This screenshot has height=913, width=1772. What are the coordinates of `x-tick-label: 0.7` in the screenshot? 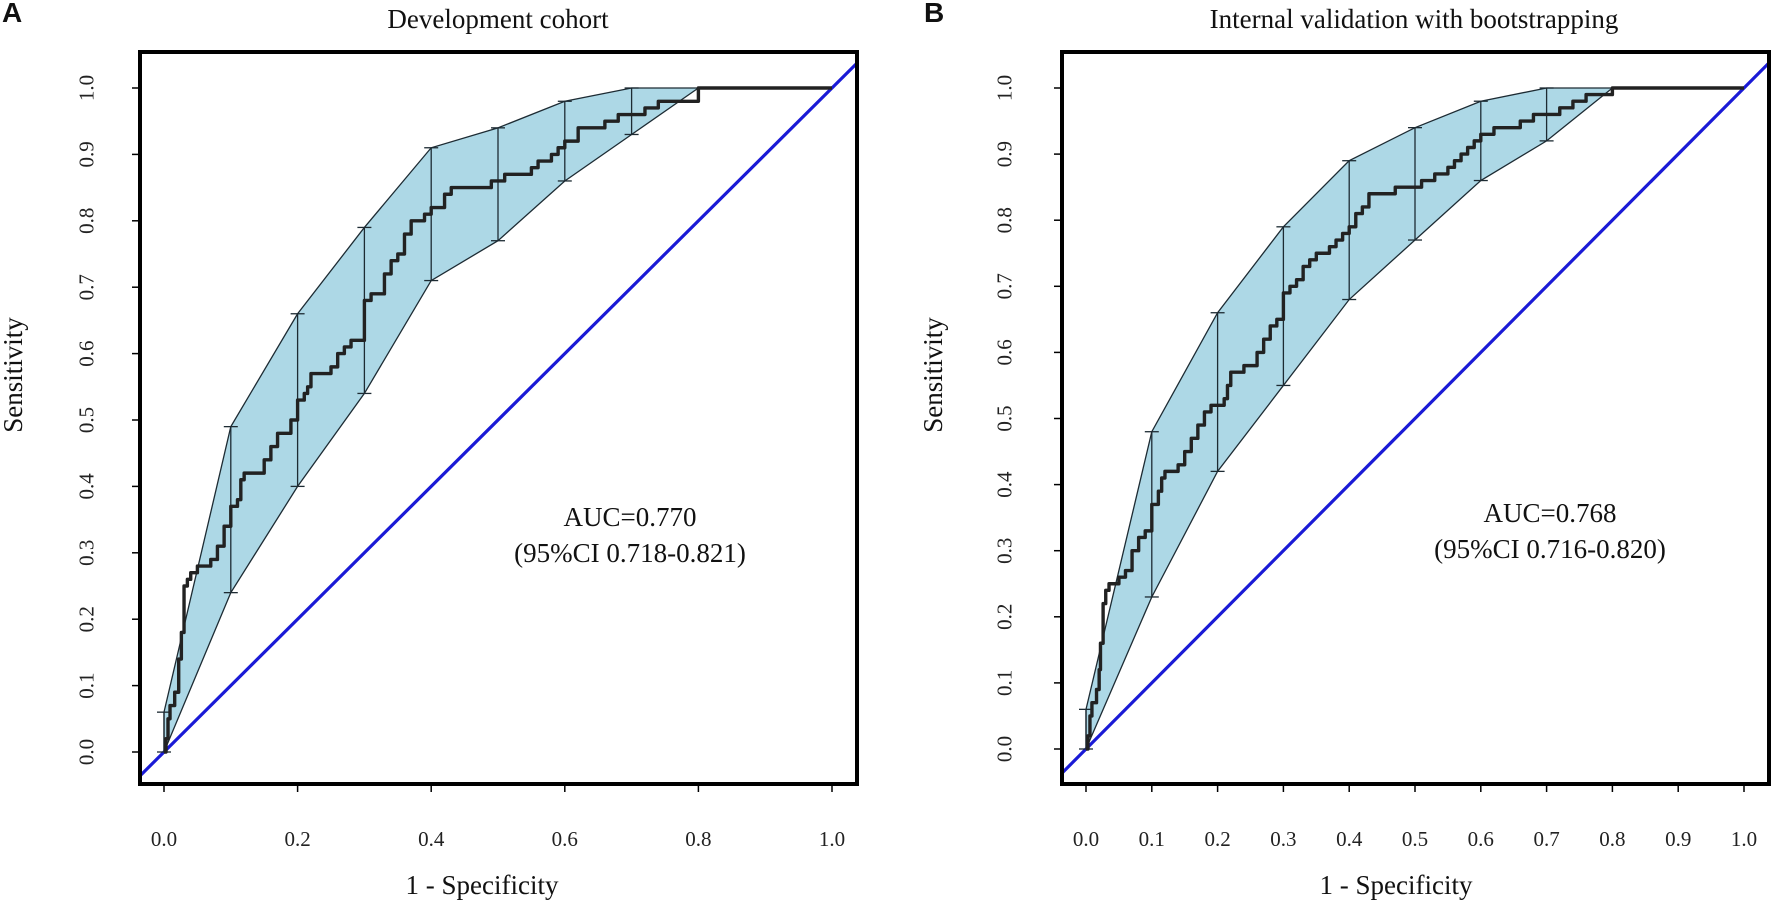 It's located at (1546, 839).